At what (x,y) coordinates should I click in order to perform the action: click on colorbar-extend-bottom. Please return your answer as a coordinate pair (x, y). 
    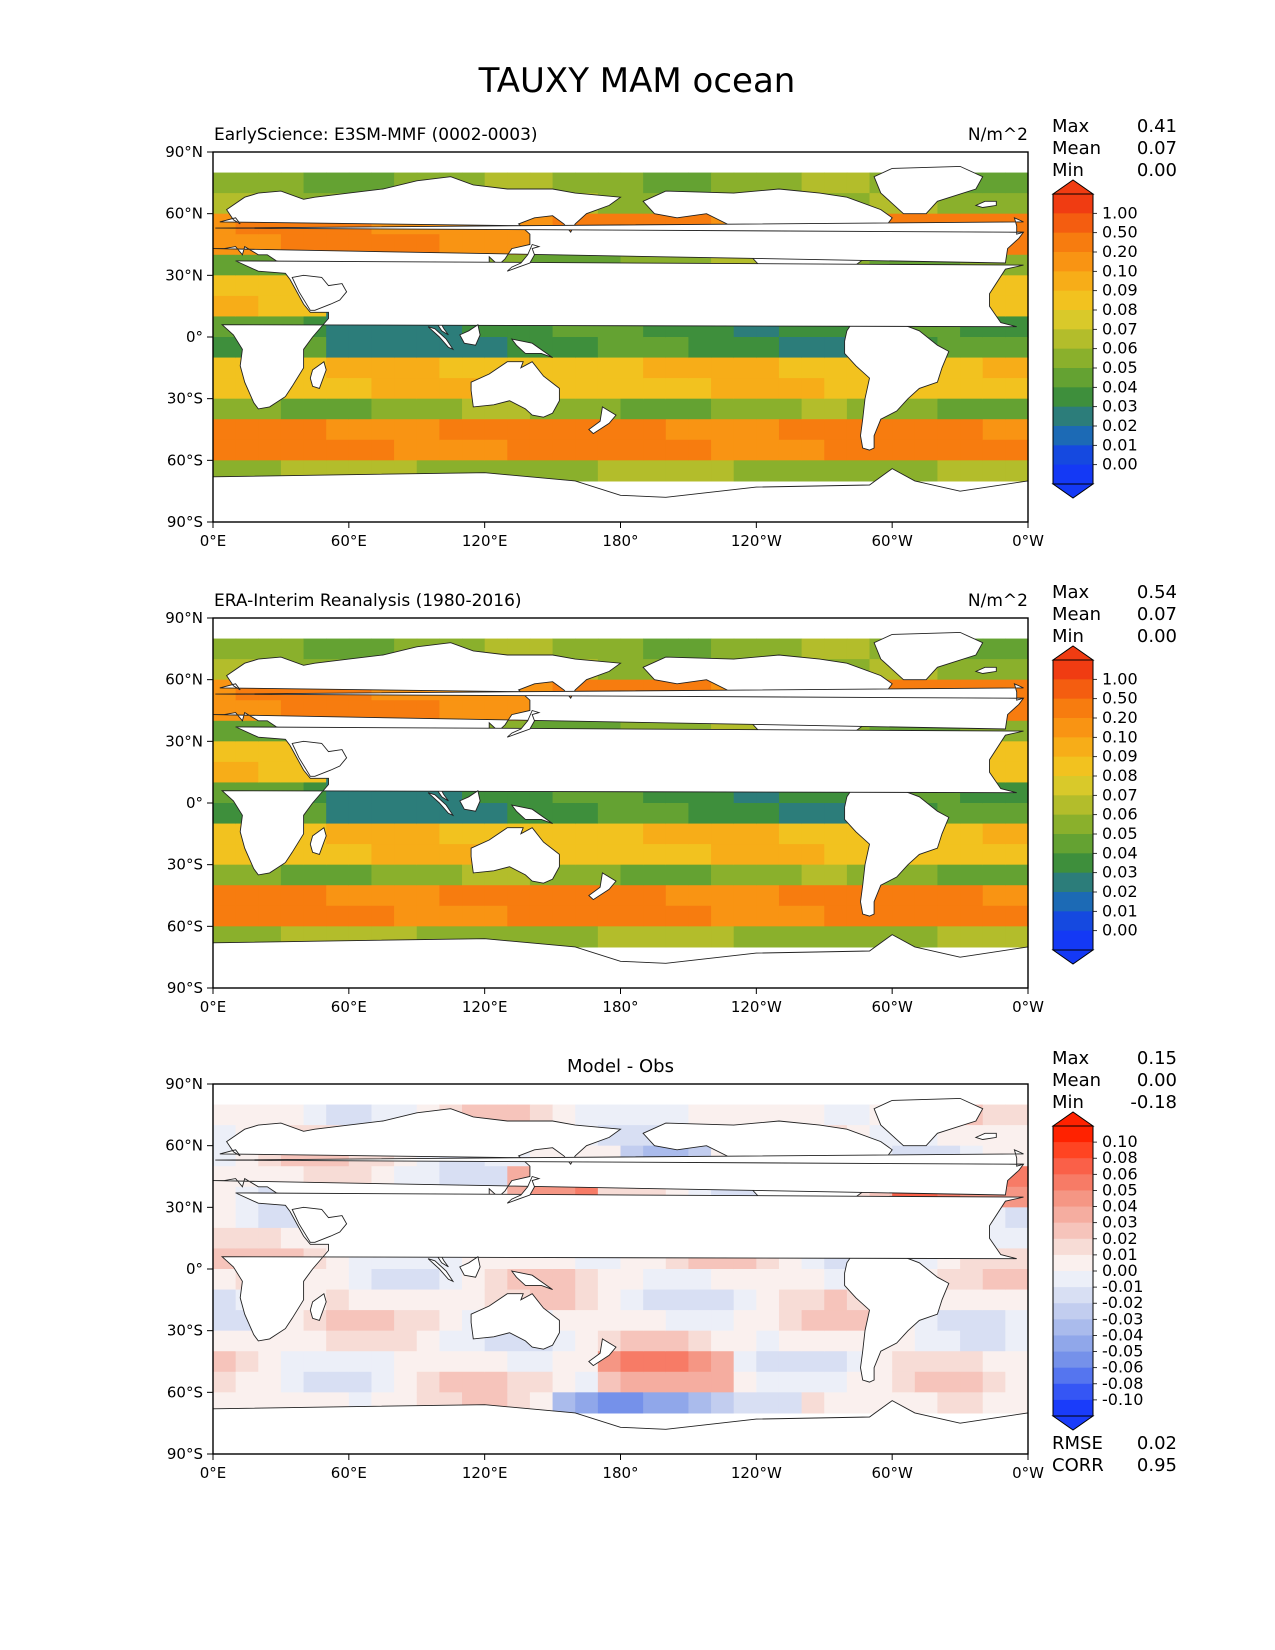
    Looking at the image, I should click on (1073, 491).